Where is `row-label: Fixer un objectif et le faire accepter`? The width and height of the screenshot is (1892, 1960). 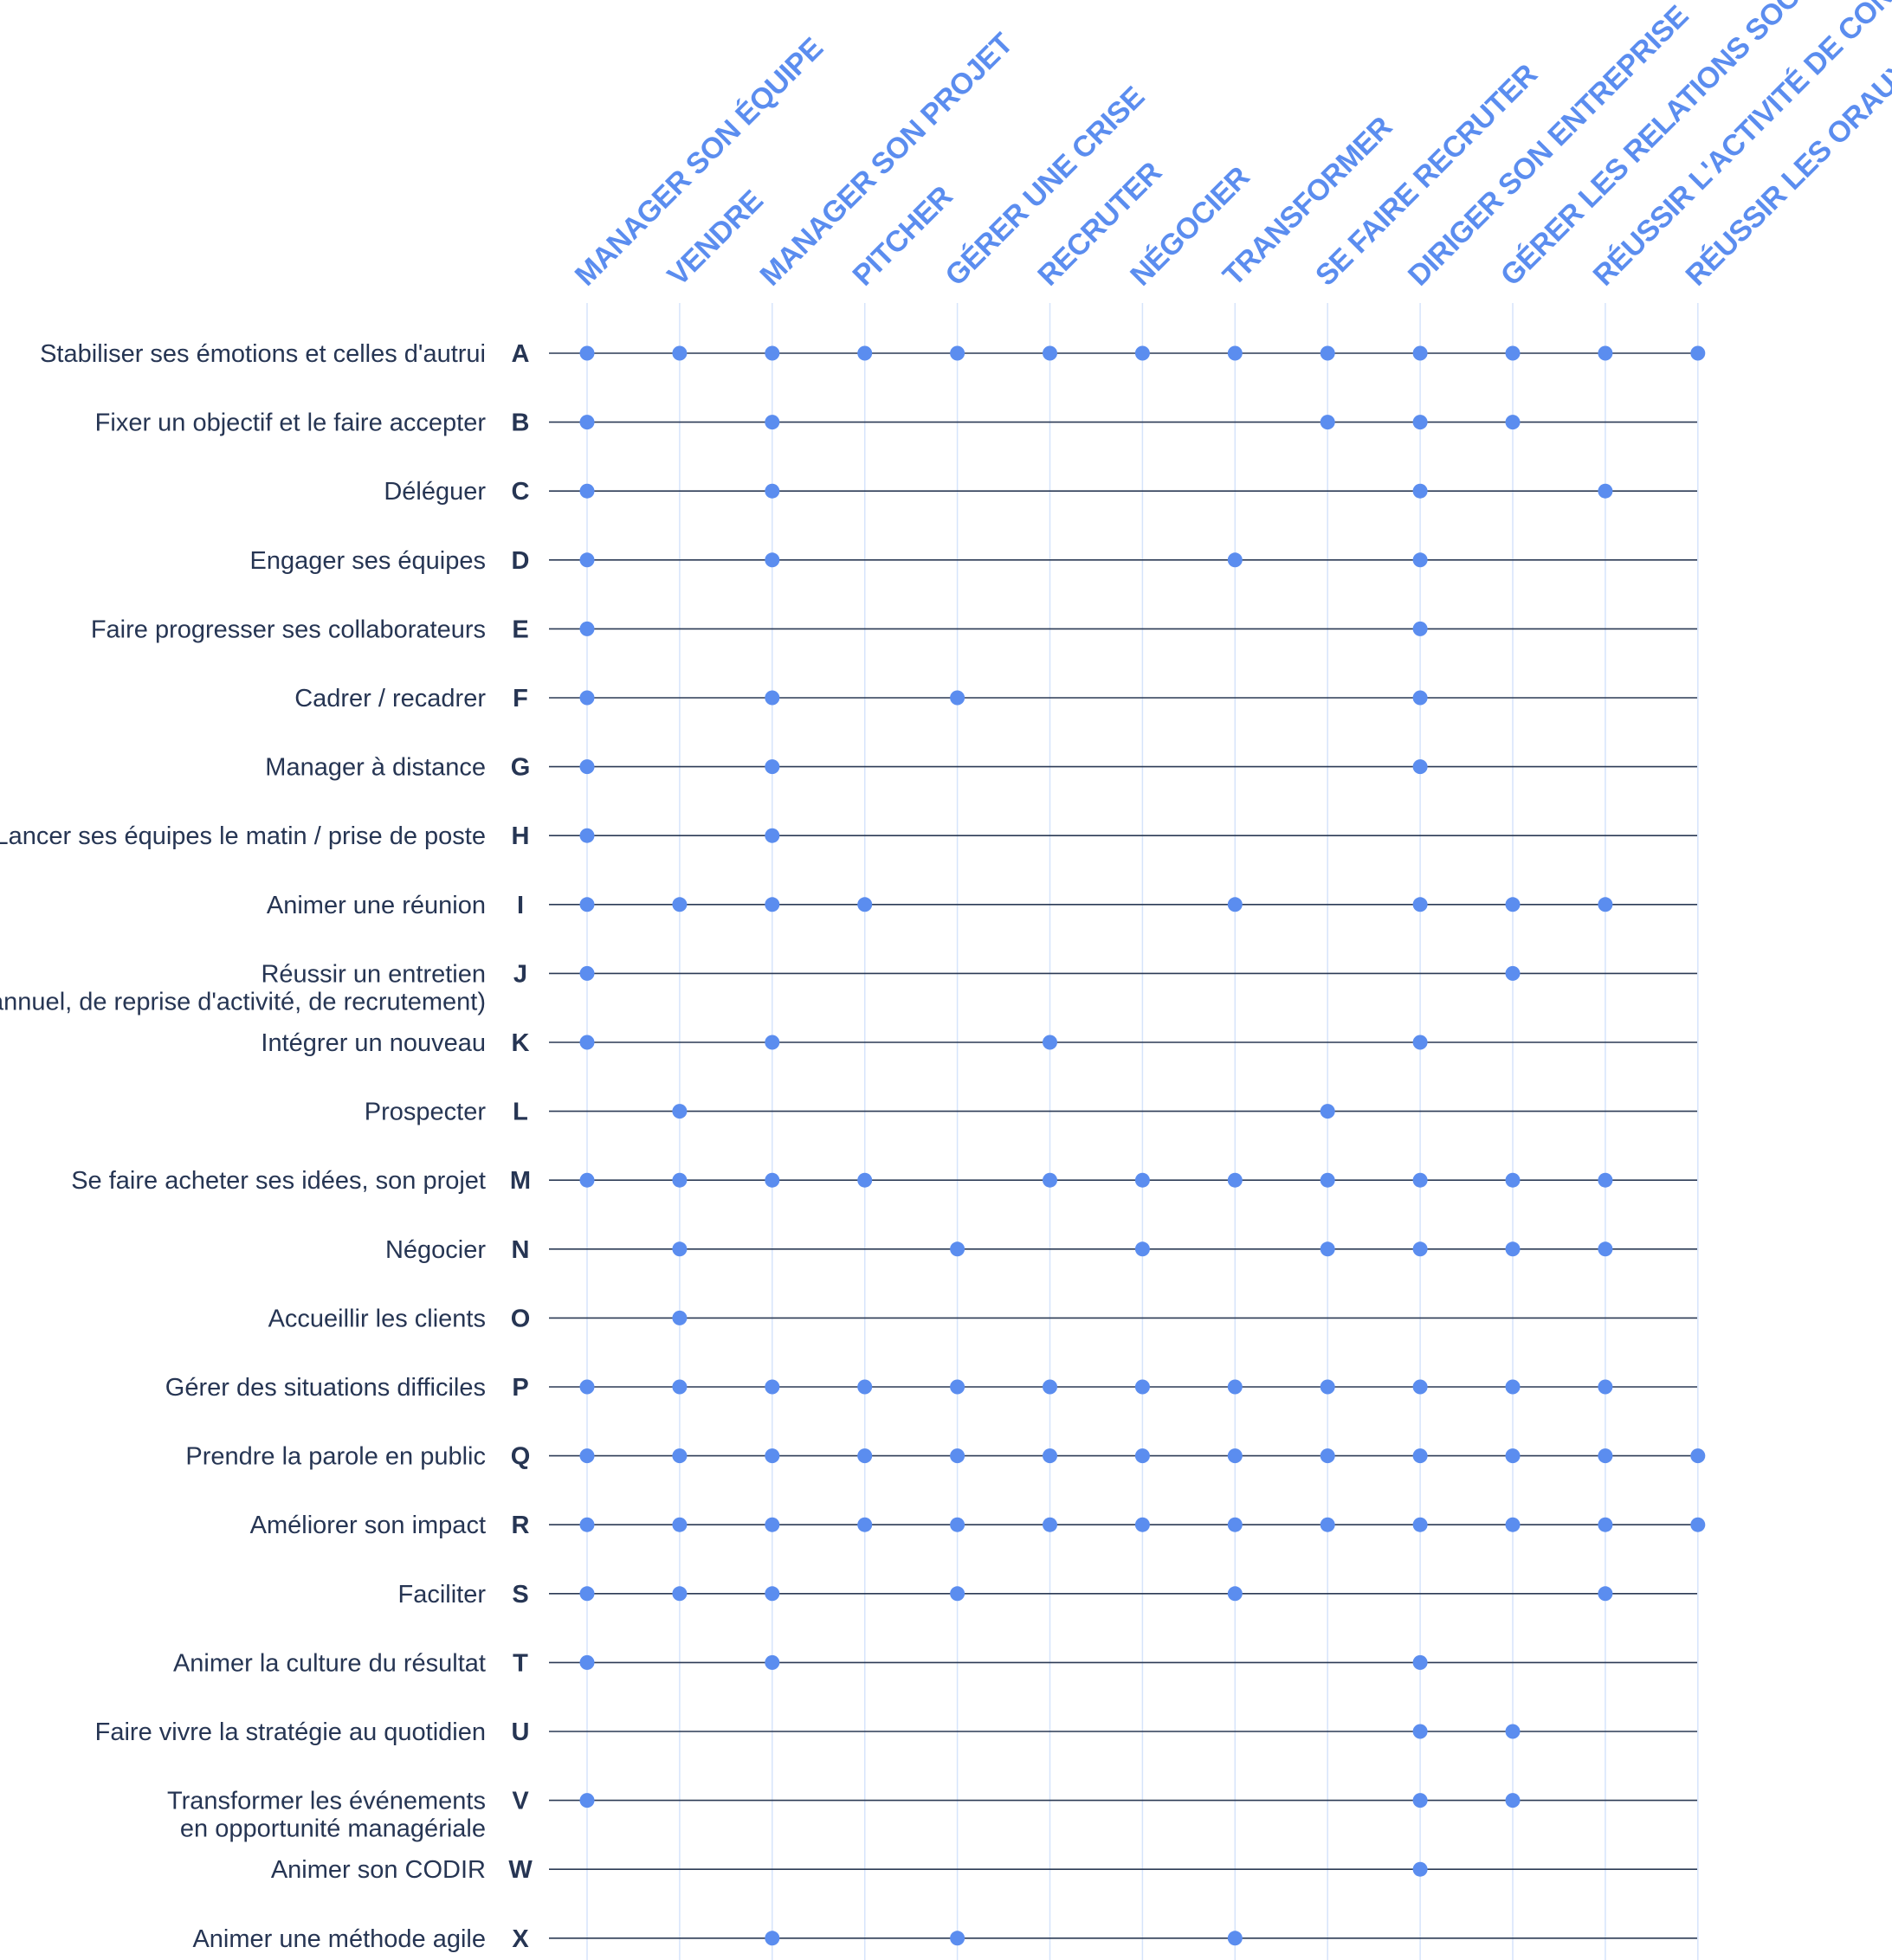 row-label: Fixer un objectif et le faire accepter is located at coordinates (291, 423).